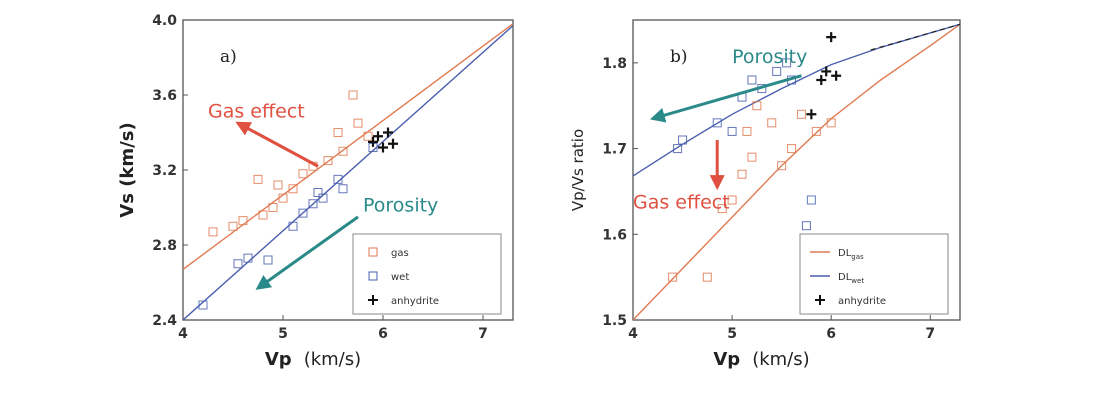 The height and width of the screenshot is (400, 1100). I want to click on dashed-extension-line, so click(915, 37).